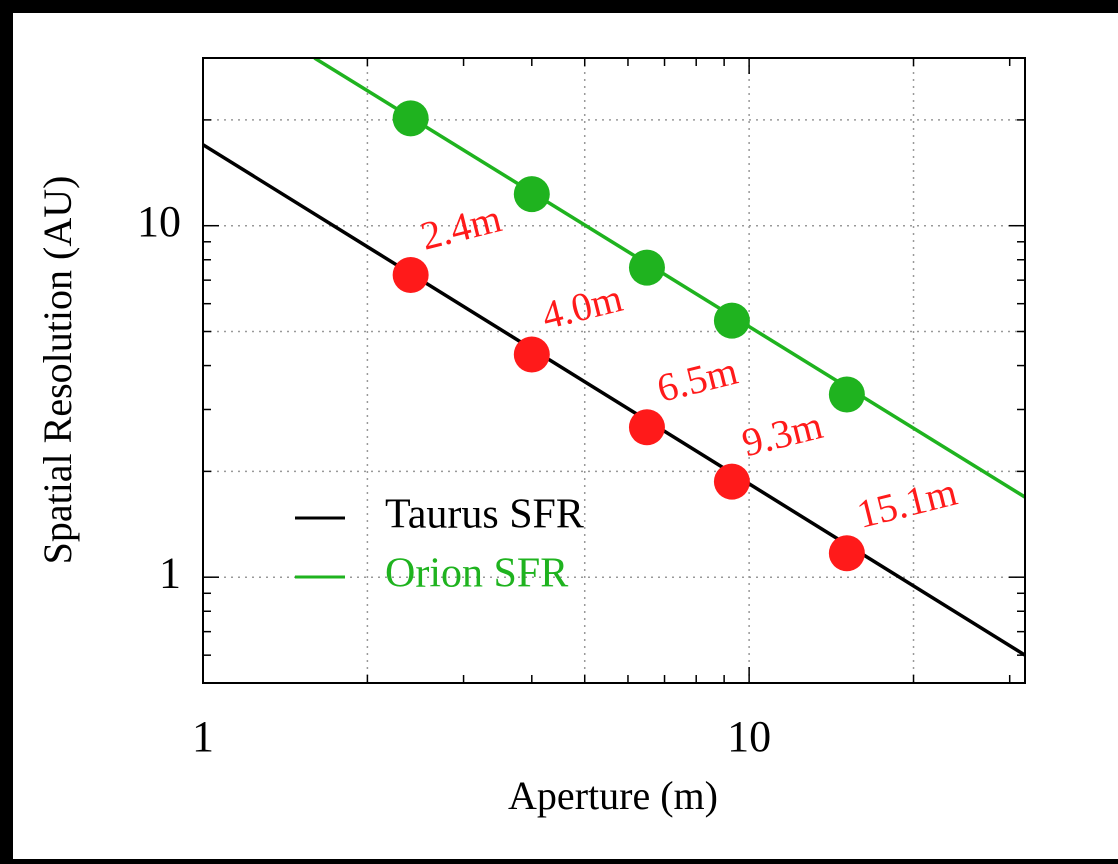  I want to click on x-tick-label: 1, so click(203, 736).